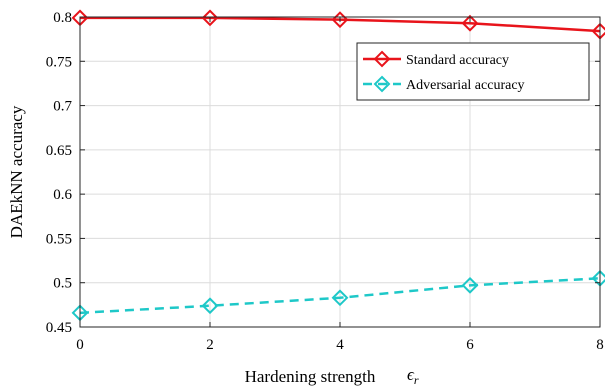  I want to click on legend-label-1: Adversarial accuracy, so click(465, 85).